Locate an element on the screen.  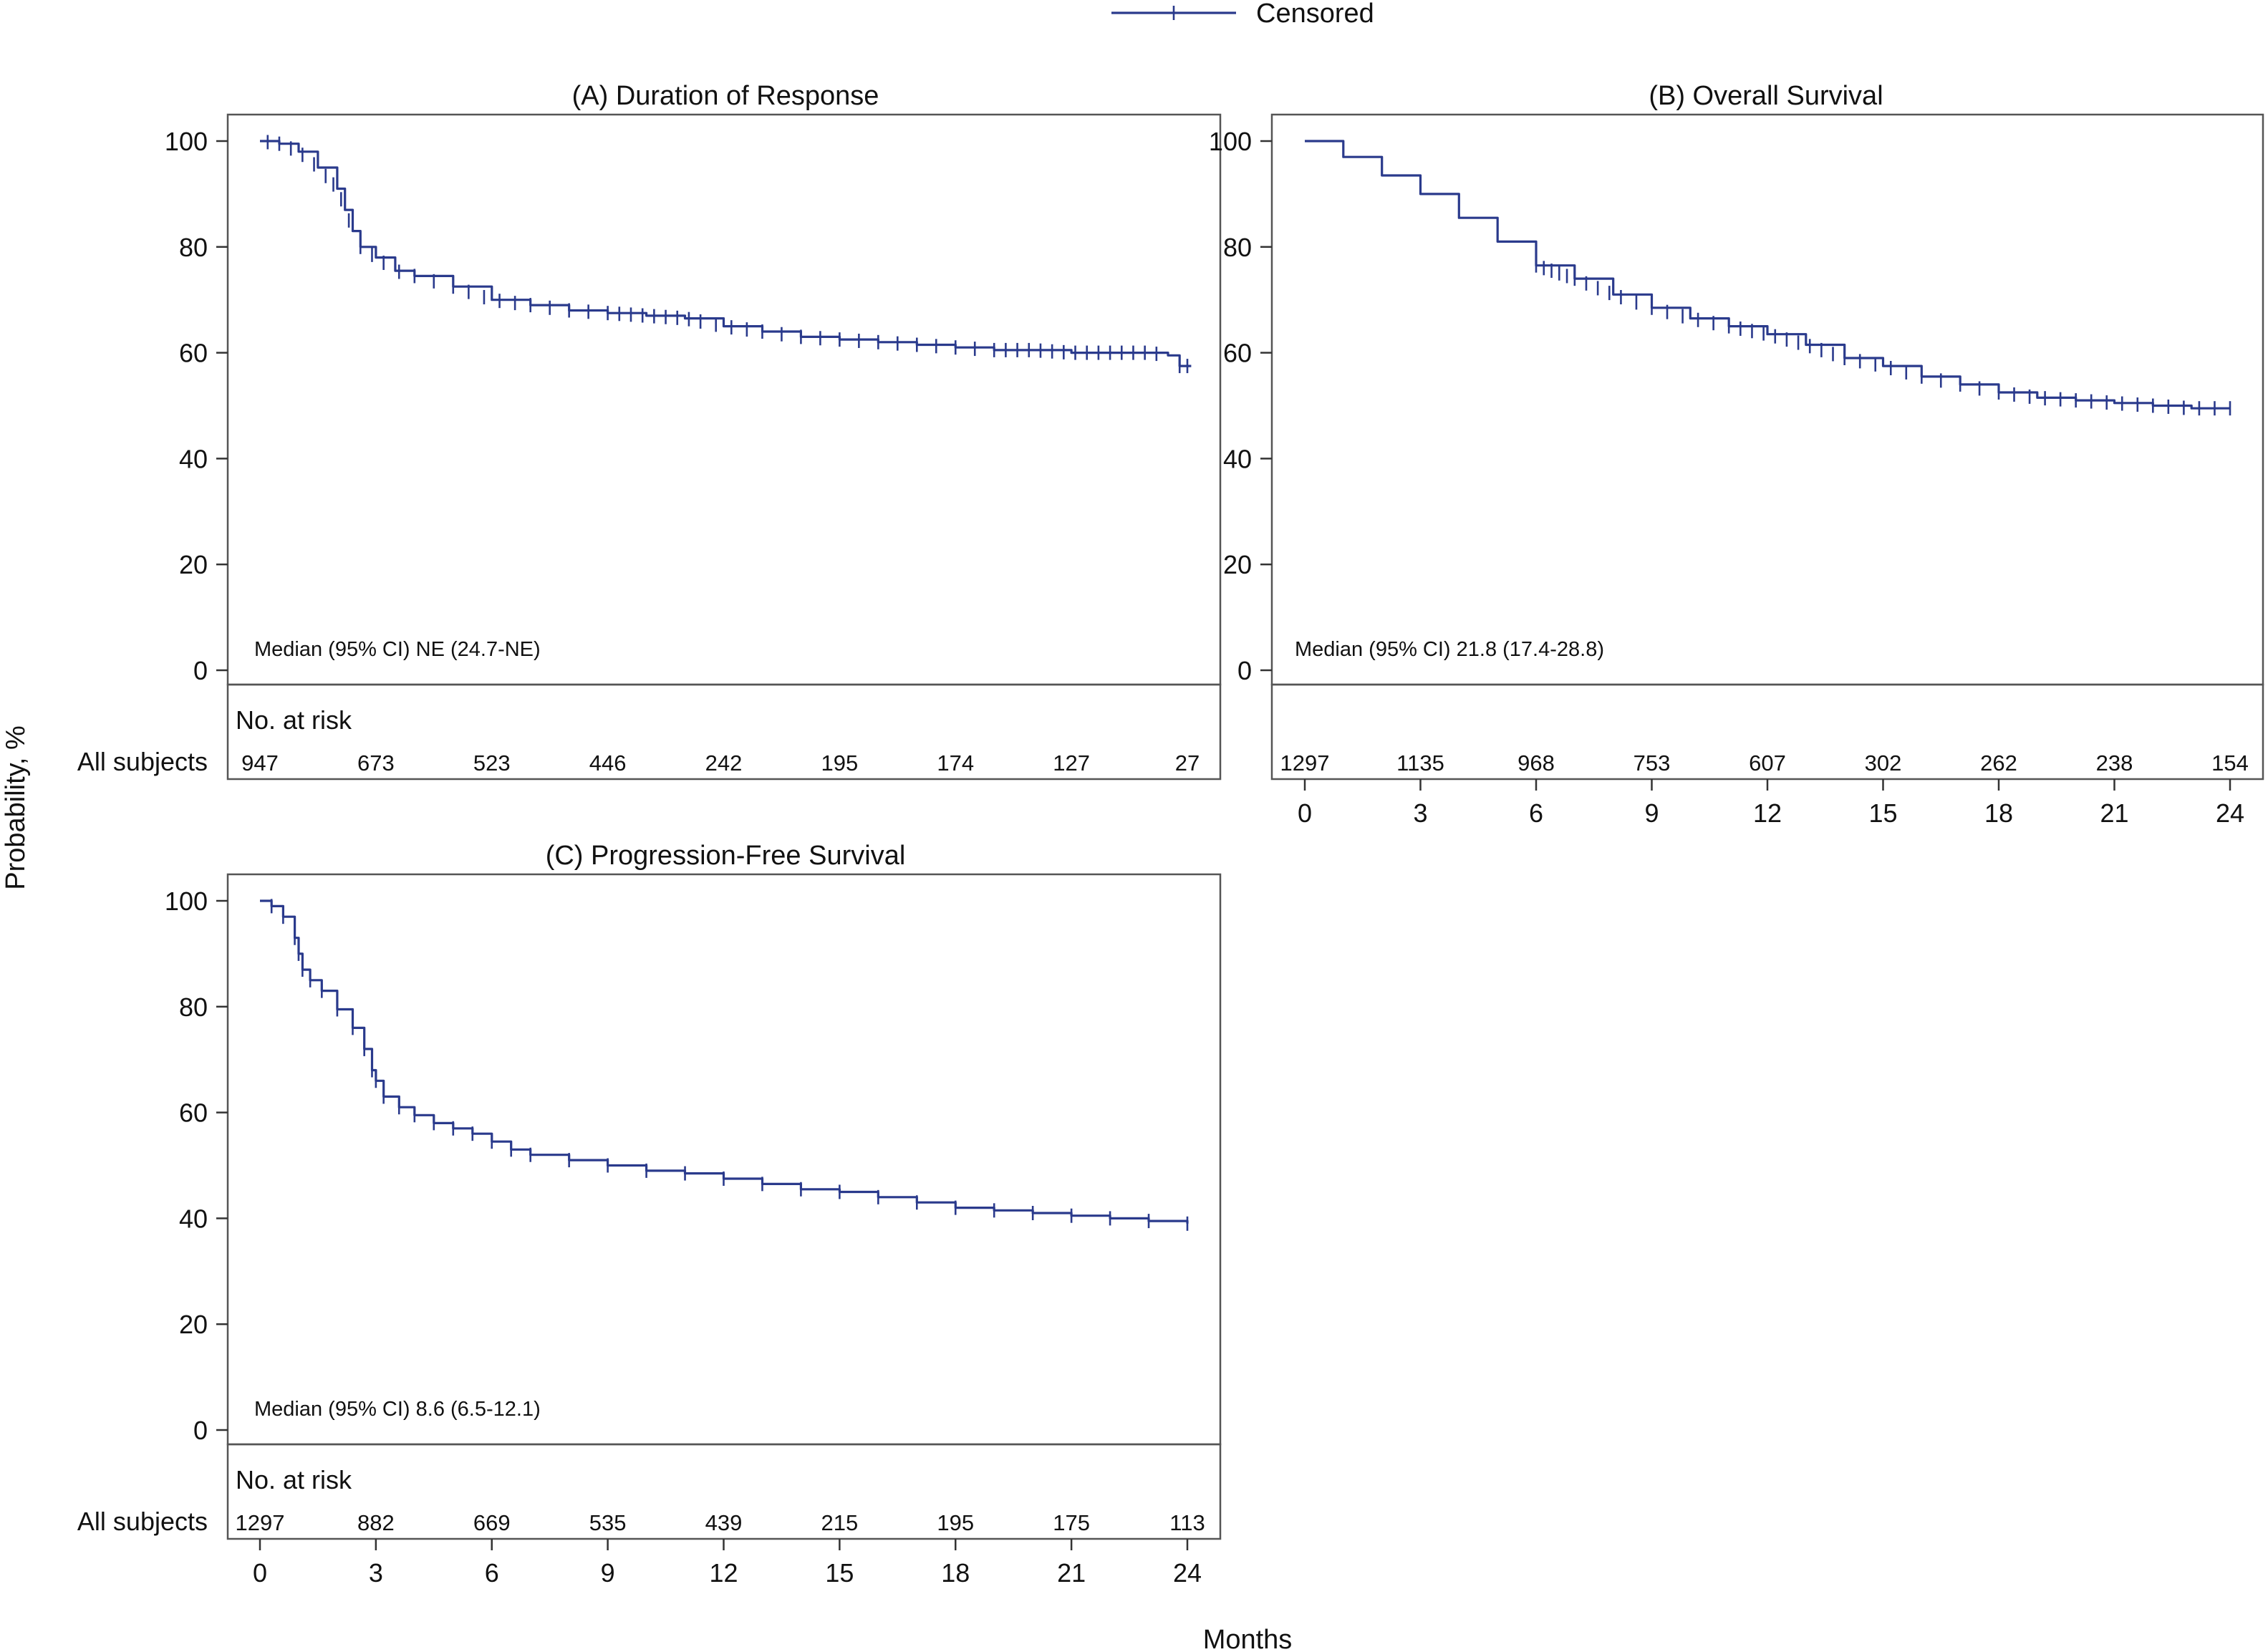
risk-table-values: 1297 882 669 535 439 215 195 175 113 is located at coordinates (721, 1523).